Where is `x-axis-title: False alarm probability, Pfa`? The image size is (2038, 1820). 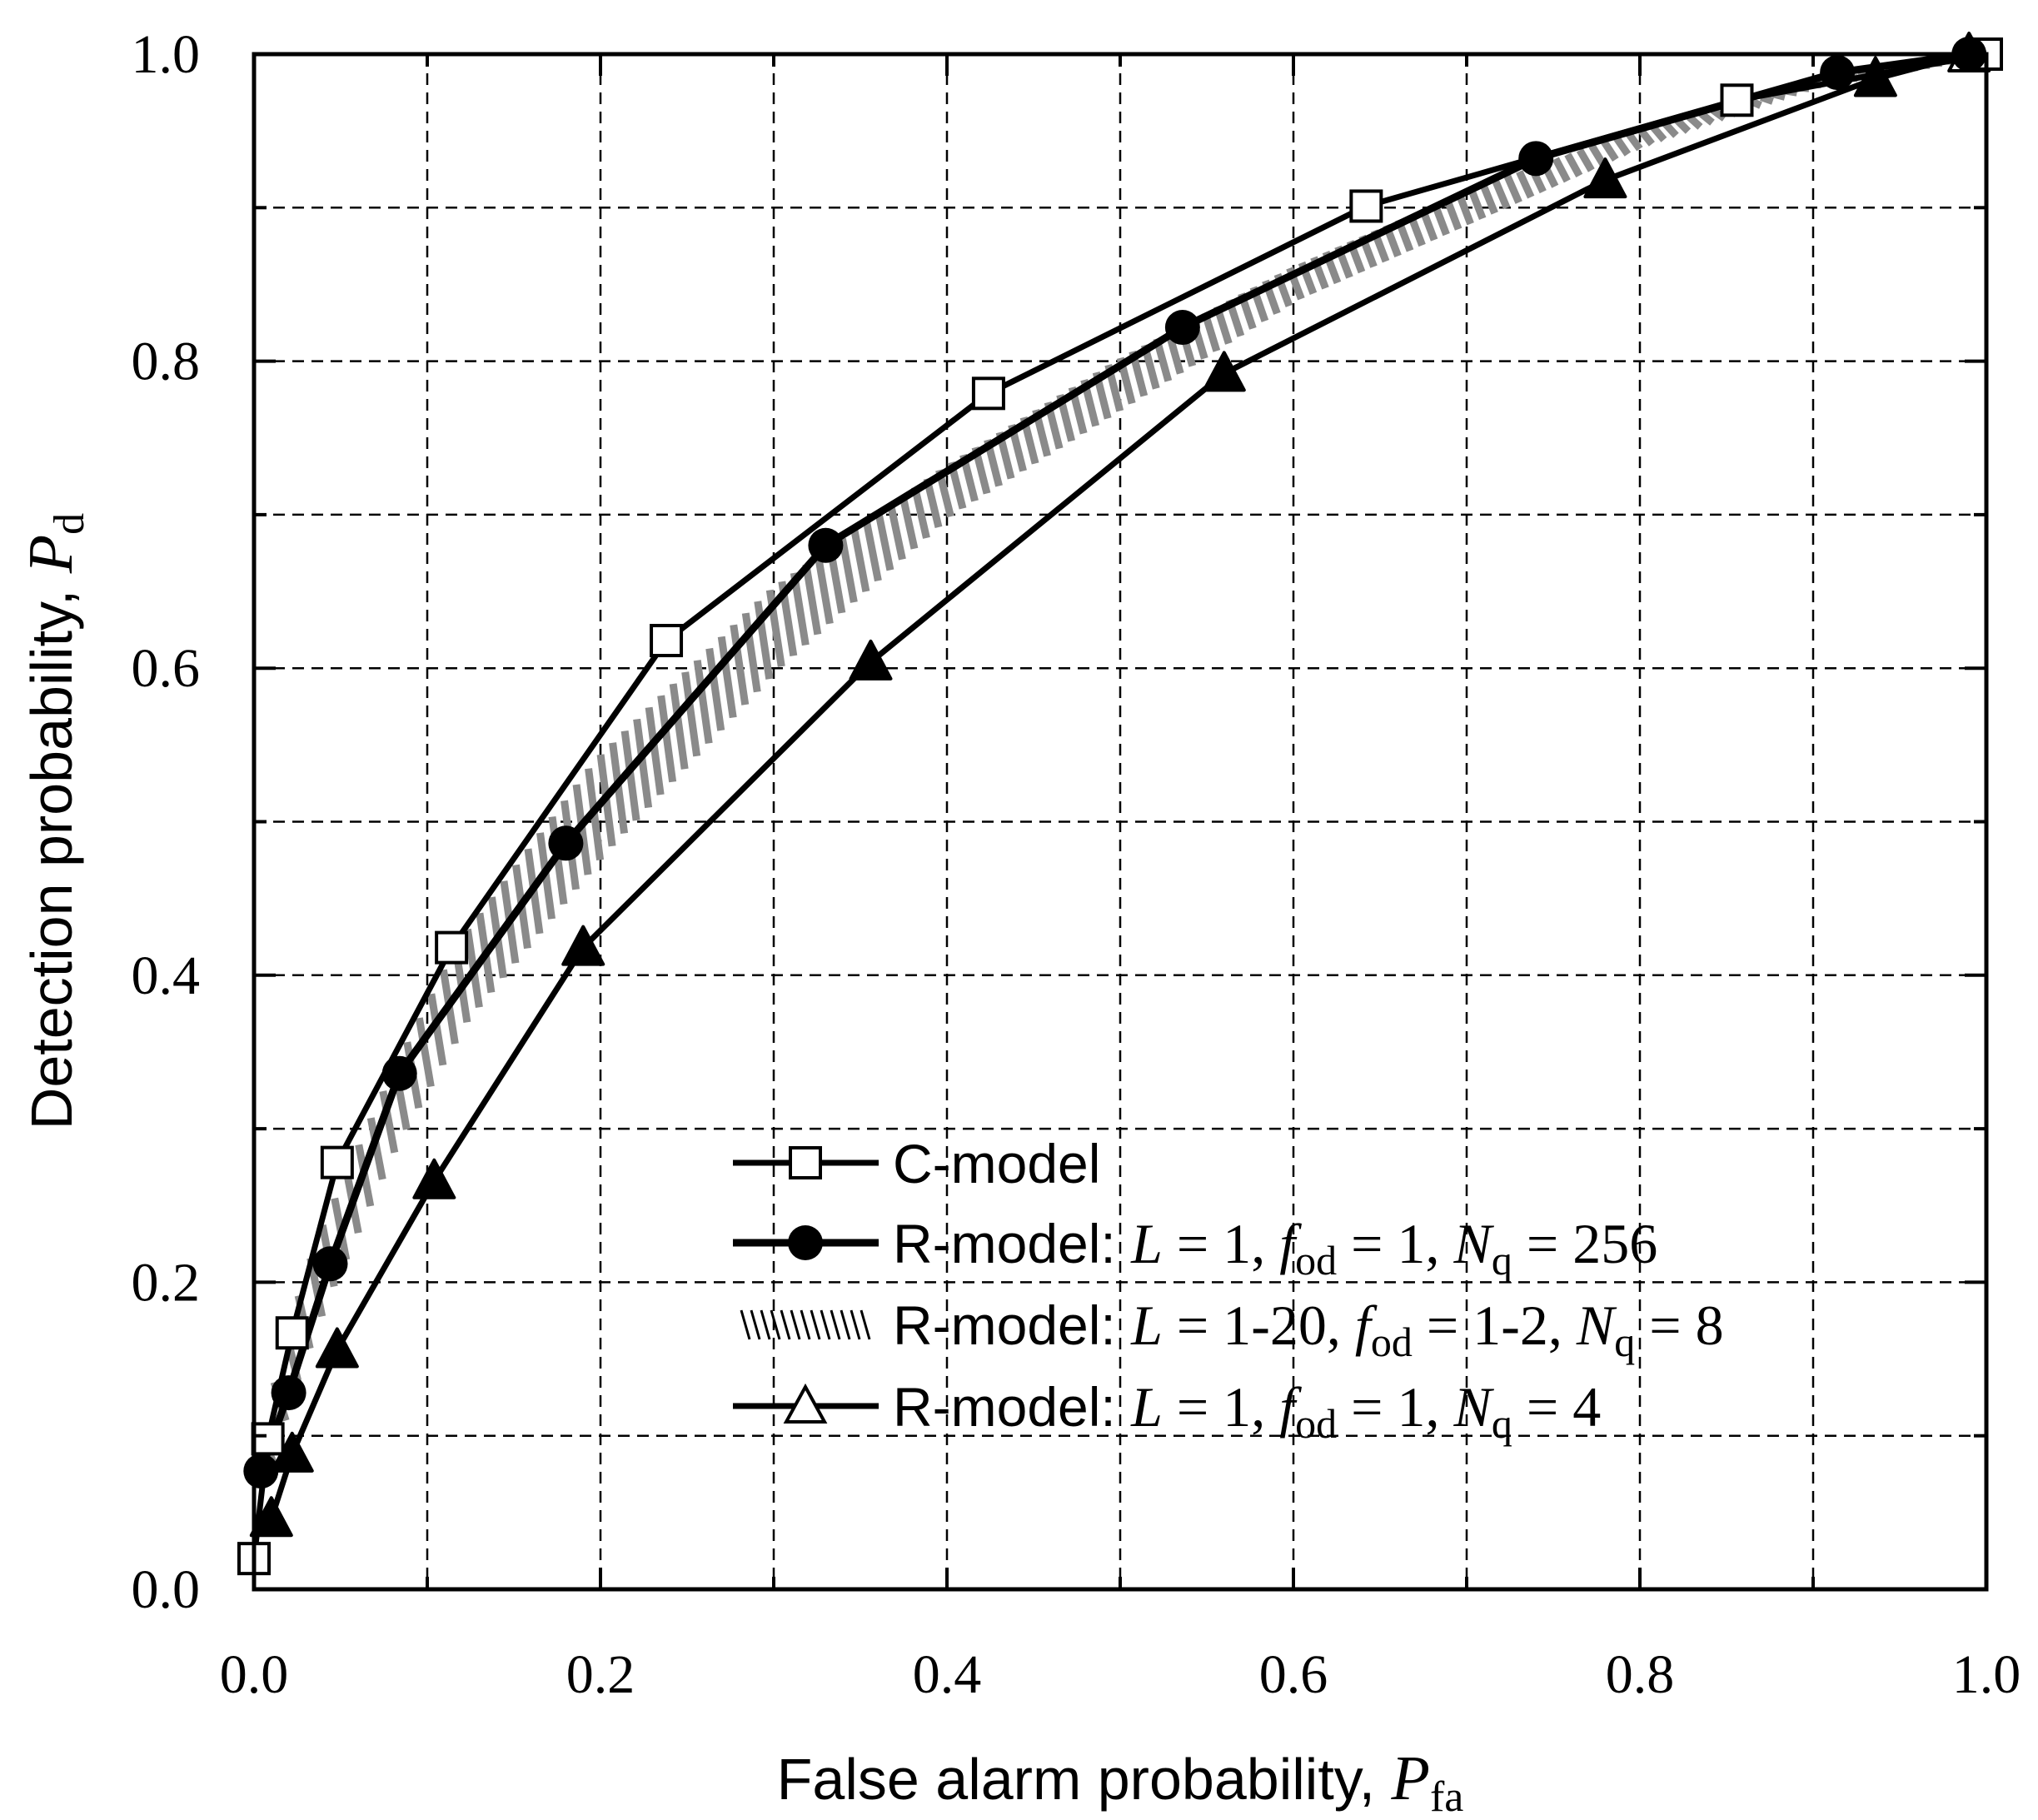
x-axis-title: False alarm probability, Pfa is located at coordinates (1120, 1781).